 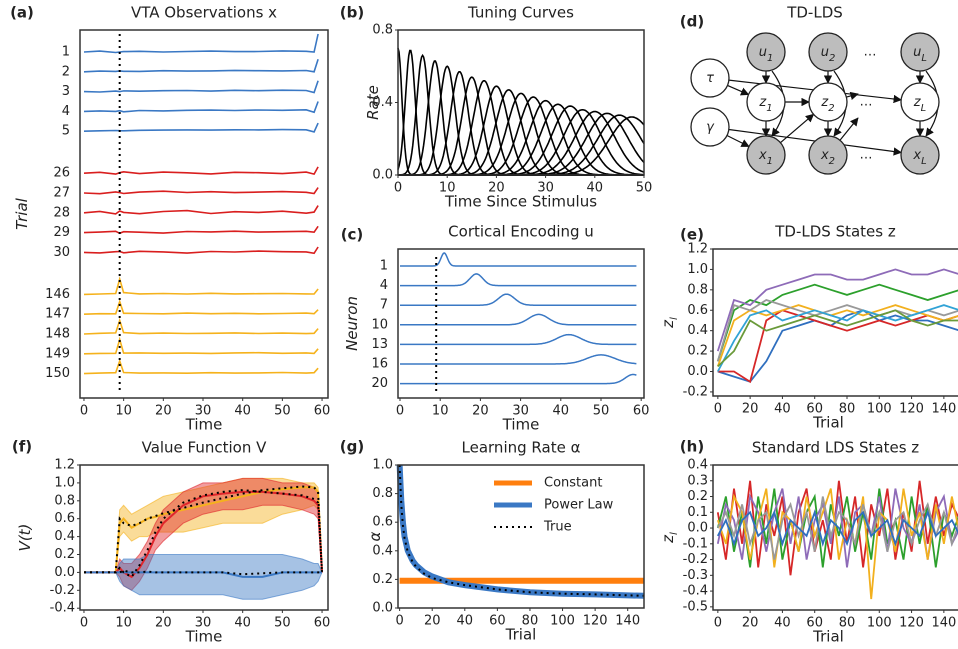 I want to click on row-label: 3, so click(x=66, y=91).